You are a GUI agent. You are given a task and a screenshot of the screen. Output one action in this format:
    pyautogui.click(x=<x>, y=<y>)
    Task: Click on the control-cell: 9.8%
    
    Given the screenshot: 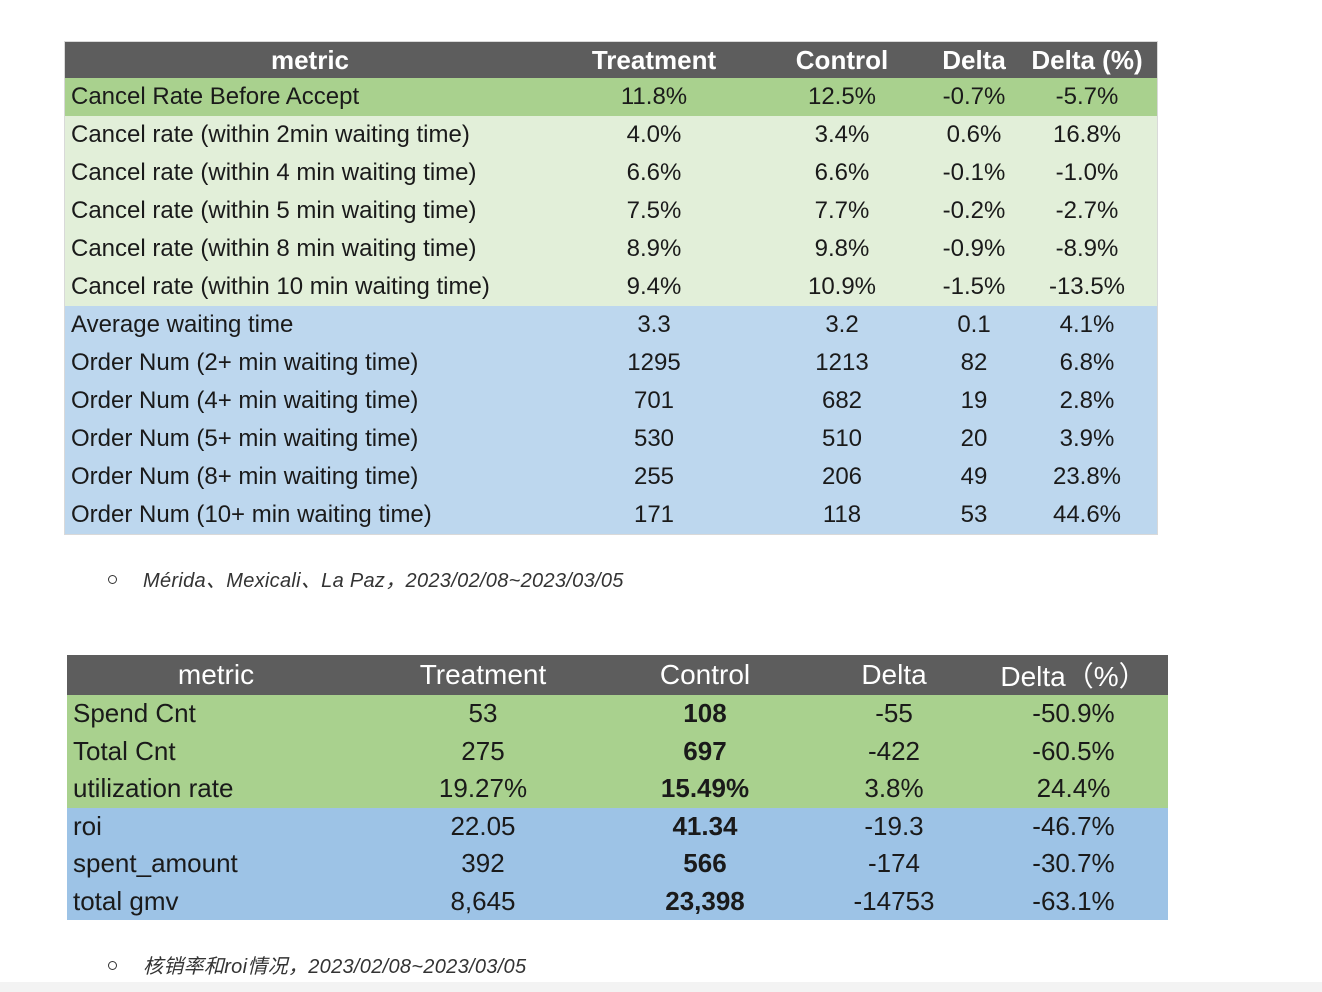 What is the action you would take?
    pyautogui.click(x=842, y=249)
    